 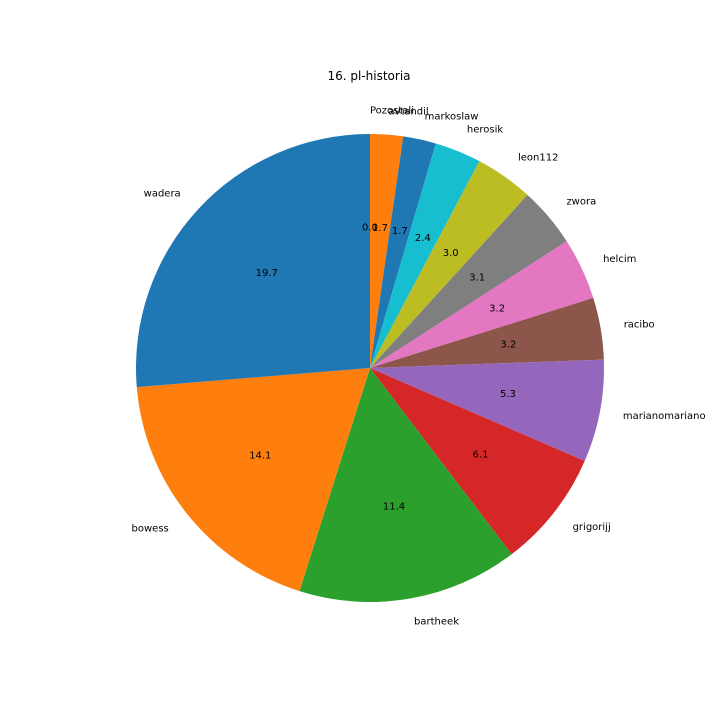 What do you see at coordinates (477, 277) in the screenshot?
I see `pct-label-zwora: 3.1` at bounding box center [477, 277].